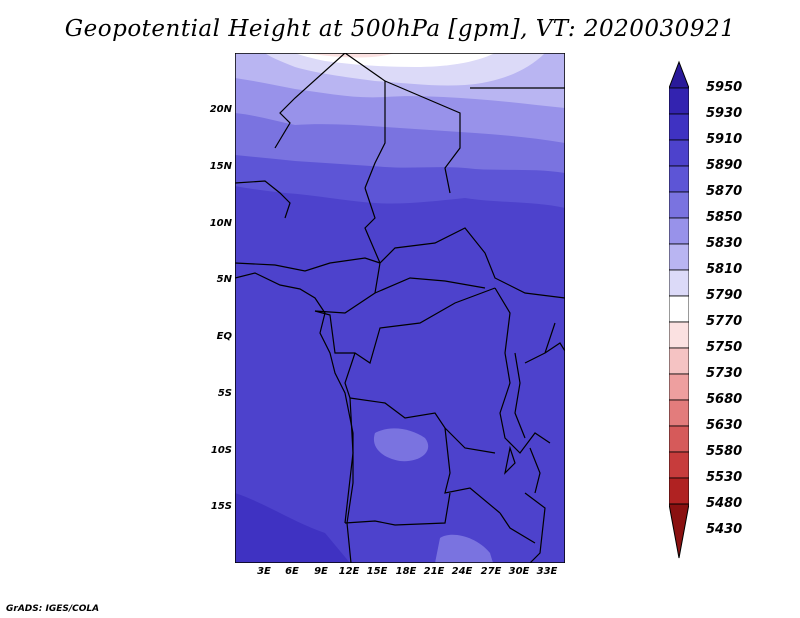 The image size is (800, 618). I want to click on colorbar-level-label: 5870, so click(724, 191).